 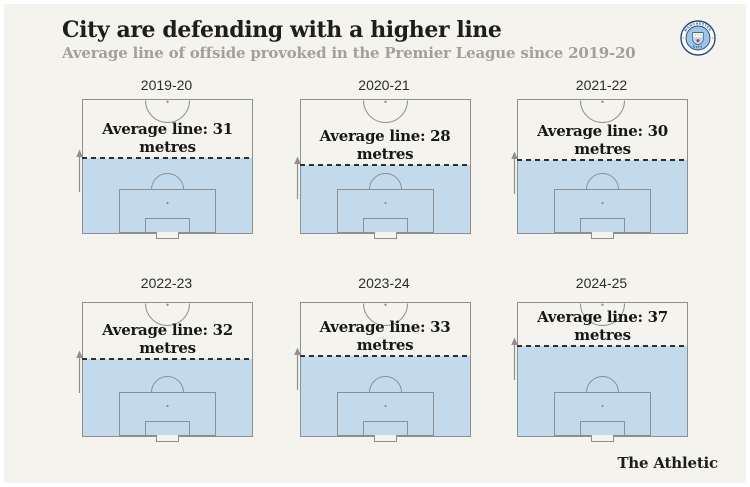 I want to click on half-pitch: Average line: 28 metres, so click(x=382, y=169).